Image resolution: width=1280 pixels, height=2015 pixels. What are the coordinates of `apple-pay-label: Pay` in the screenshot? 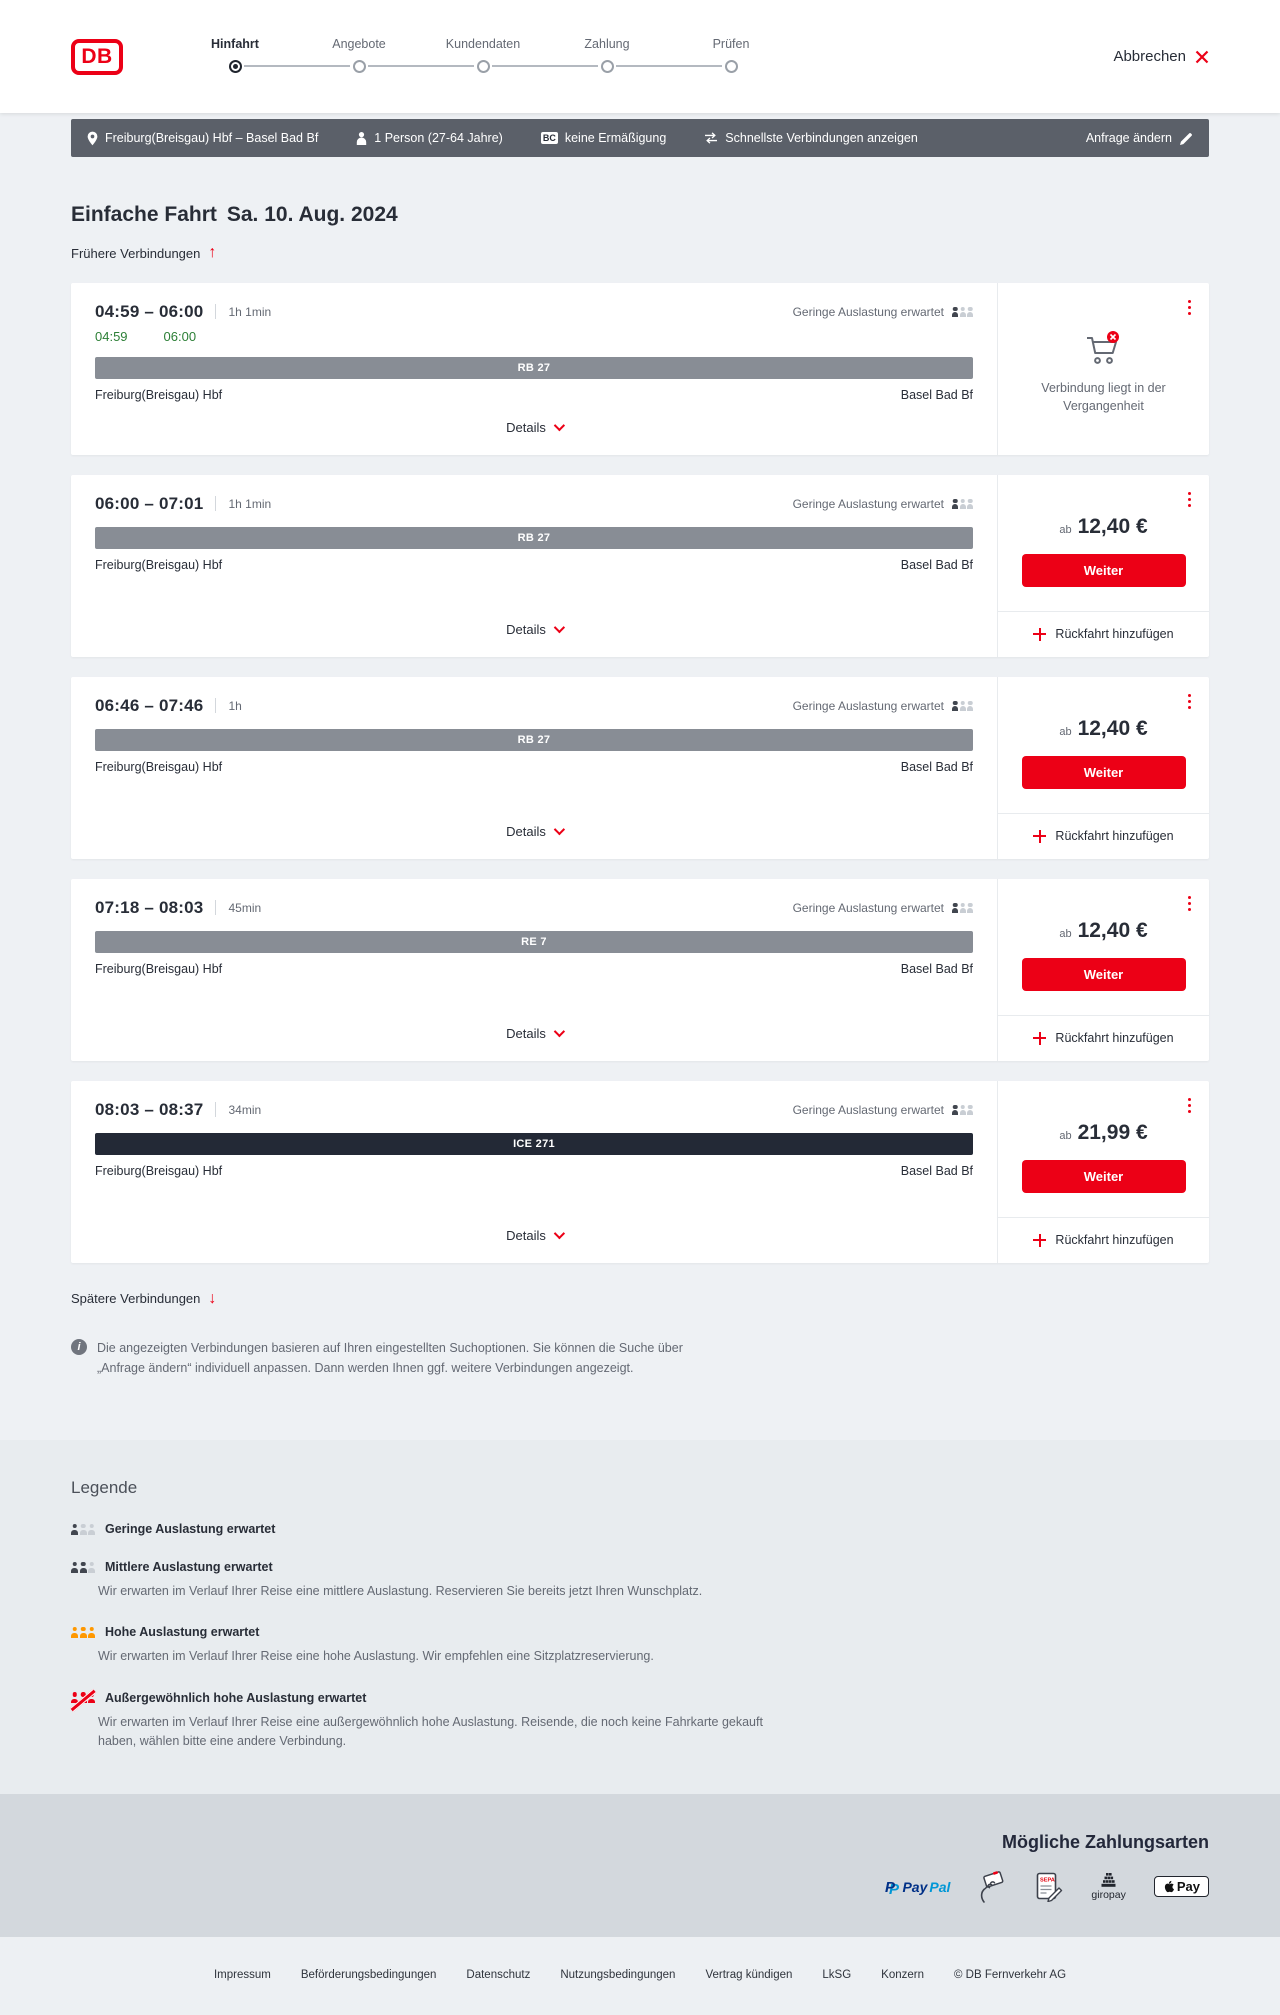 It's located at (1188, 1886).